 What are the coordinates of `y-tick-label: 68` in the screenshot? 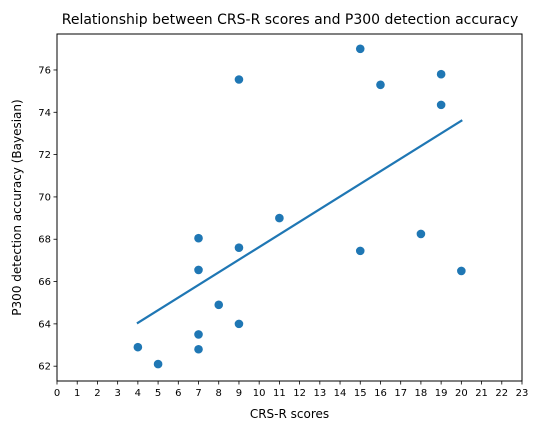 It's located at (44, 240).